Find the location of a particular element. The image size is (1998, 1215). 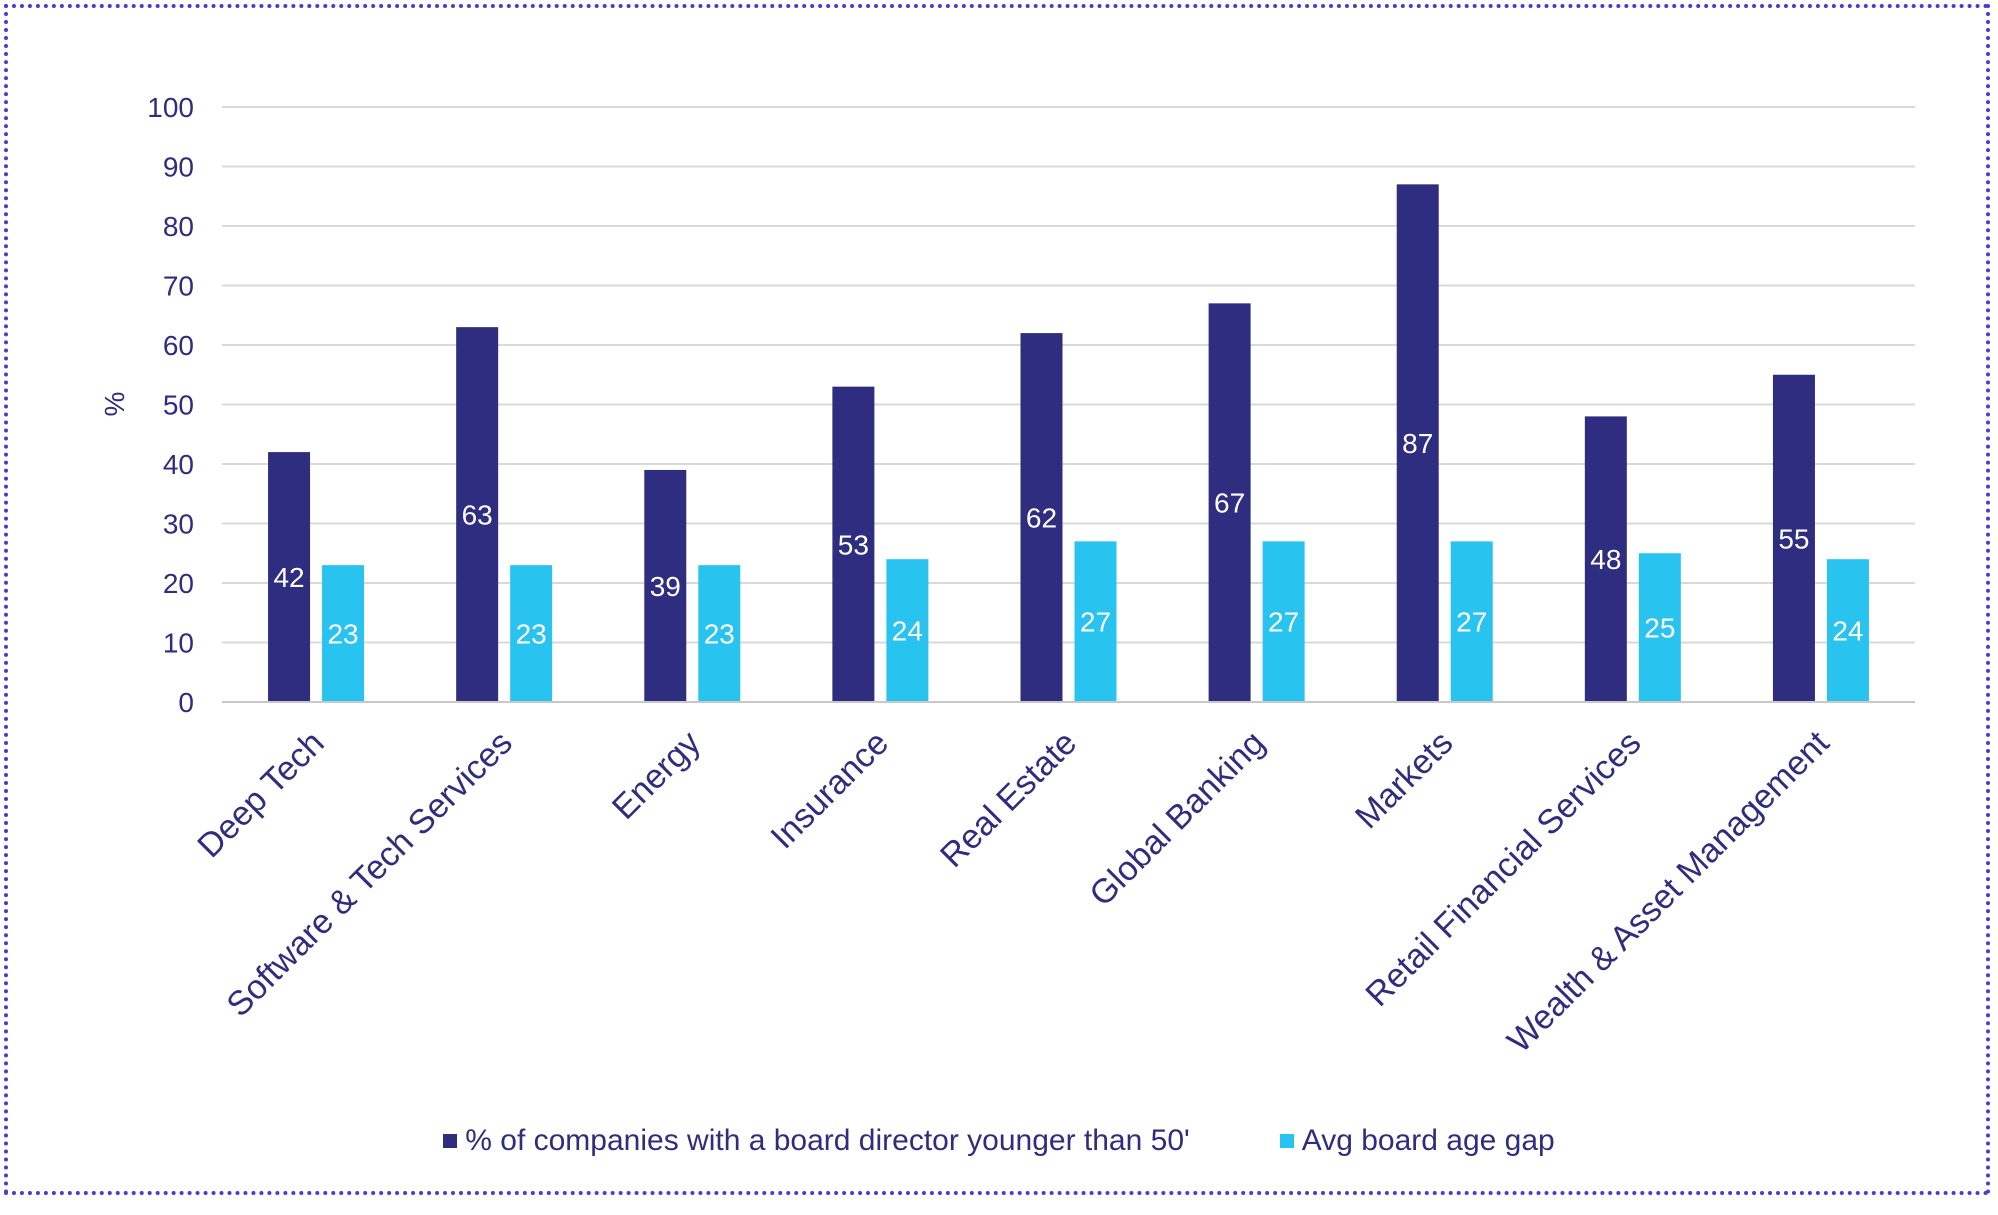

x-tick-label-0: Deep Tech is located at coordinates (260, 794).